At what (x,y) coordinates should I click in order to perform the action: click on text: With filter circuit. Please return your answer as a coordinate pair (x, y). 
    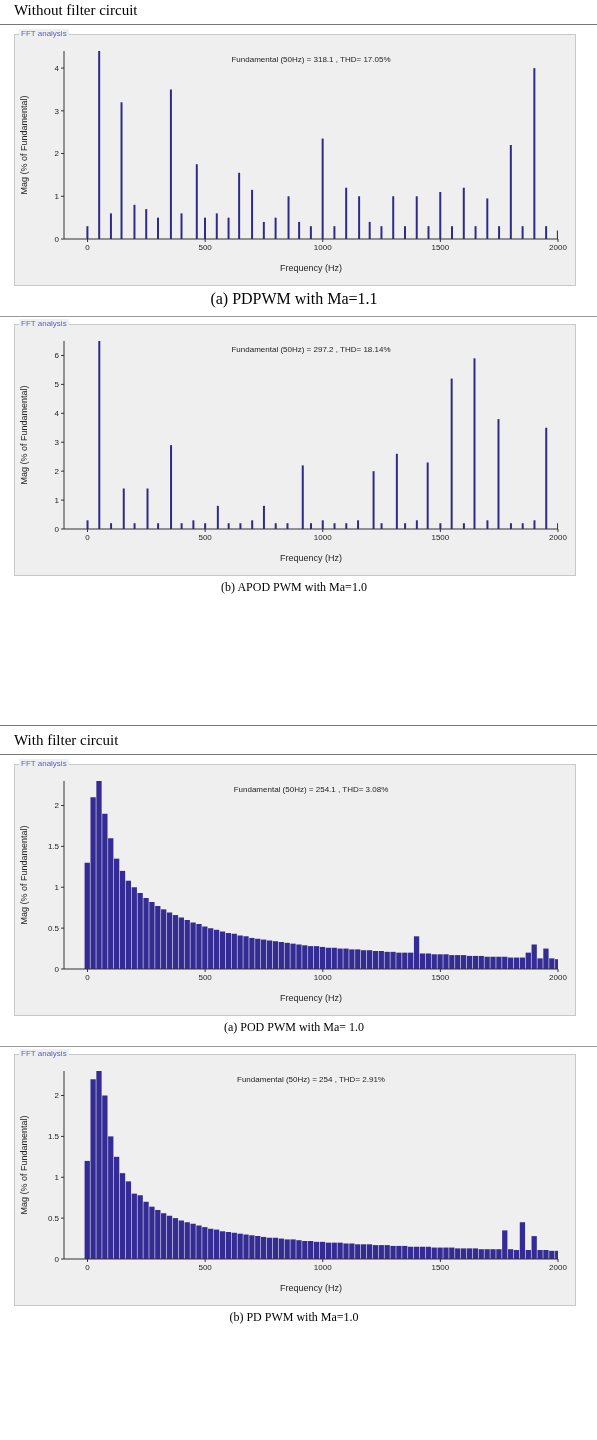
    Looking at the image, I should click on (66, 740).